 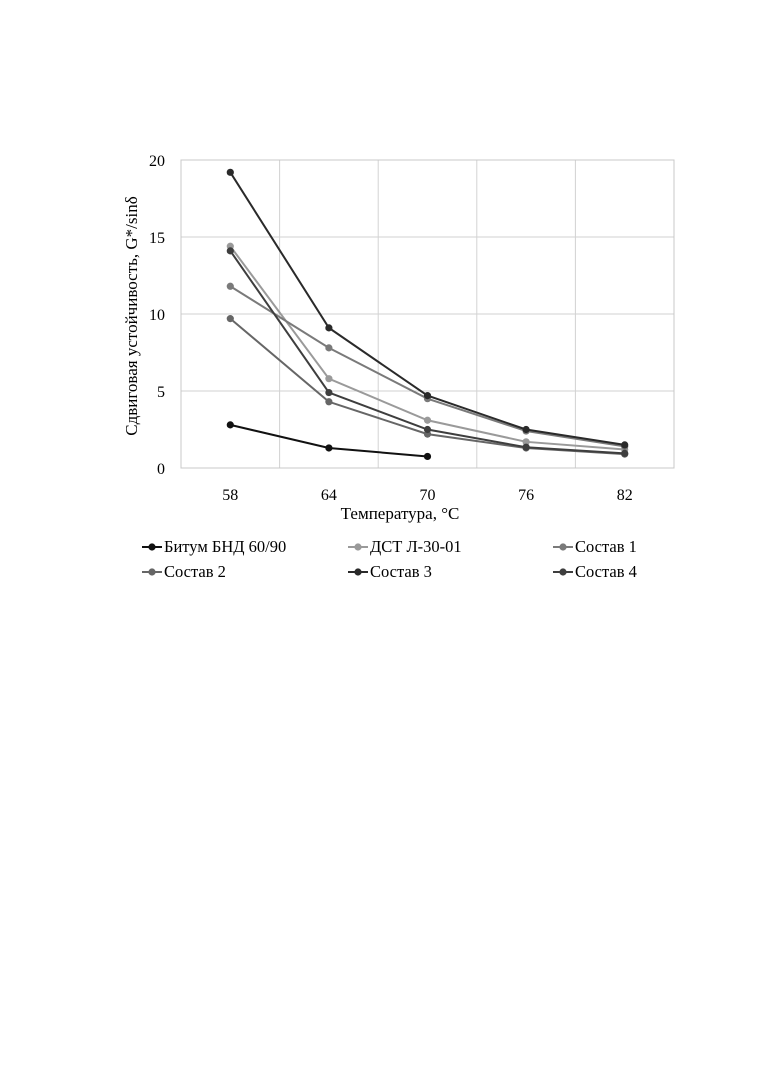 I want to click on x-tick-label: 82, so click(x=625, y=495).